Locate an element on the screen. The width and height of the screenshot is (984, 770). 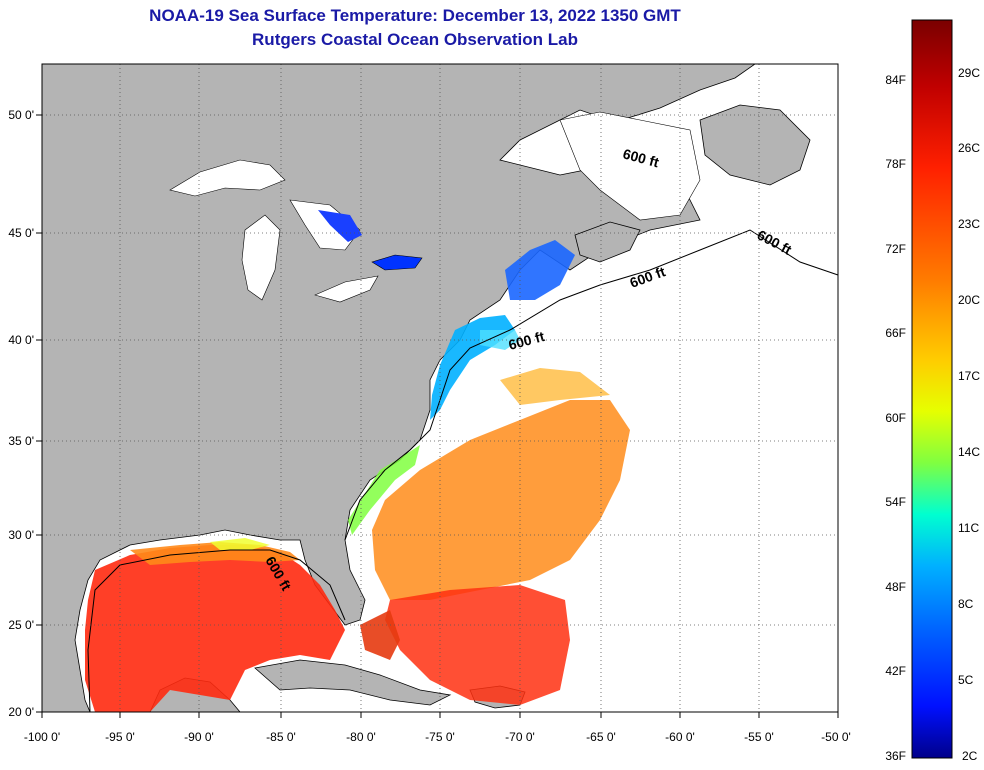
lon-label: -50 0' is located at coordinates (836, 737).